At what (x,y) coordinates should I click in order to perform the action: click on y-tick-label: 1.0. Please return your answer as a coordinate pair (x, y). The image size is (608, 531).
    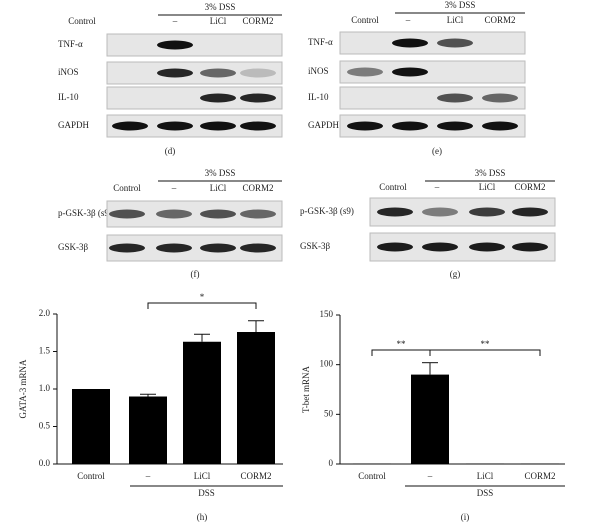
    Looking at the image, I should click on (45, 388).